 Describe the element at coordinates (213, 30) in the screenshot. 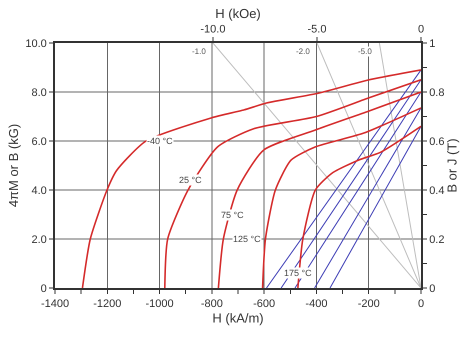

I see `x2-tick-label: -10.0` at that location.